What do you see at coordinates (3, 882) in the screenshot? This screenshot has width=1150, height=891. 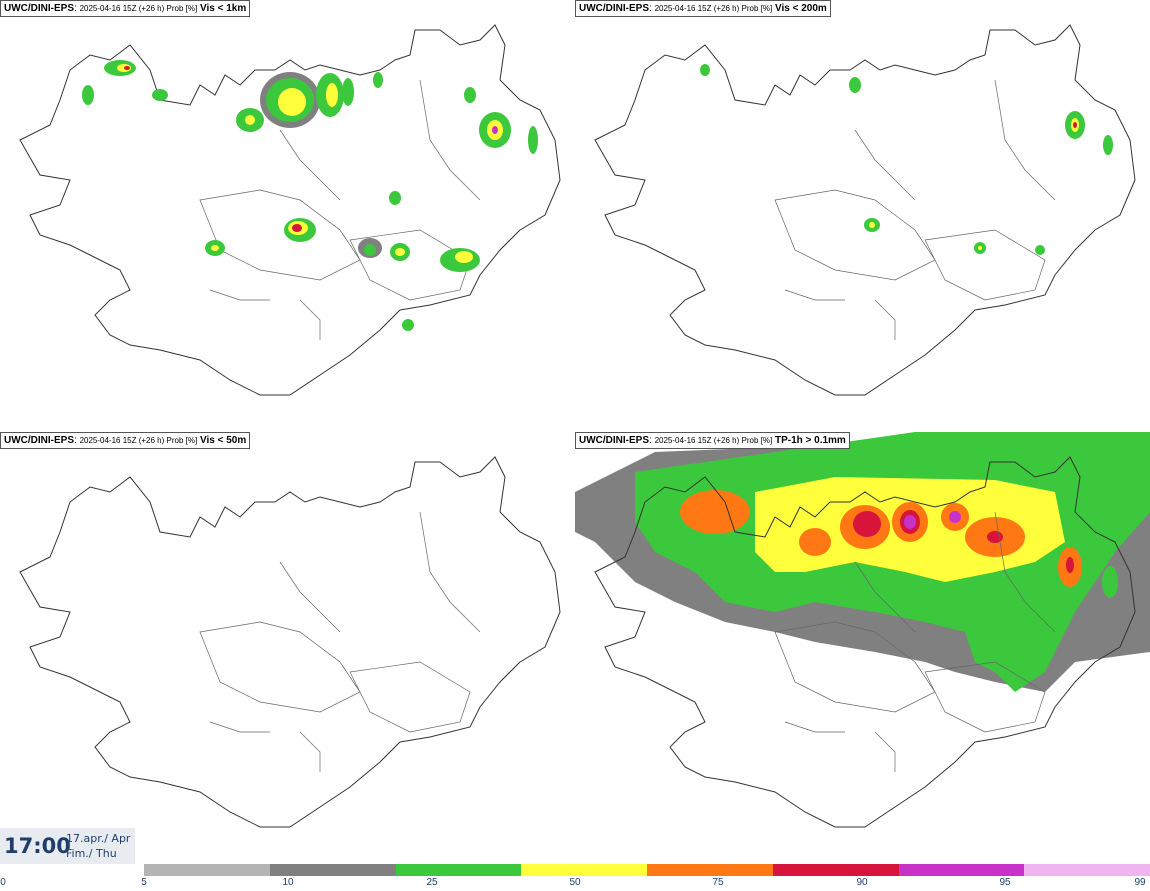 I see `legend-tick-label: 0` at bounding box center [3, 882].